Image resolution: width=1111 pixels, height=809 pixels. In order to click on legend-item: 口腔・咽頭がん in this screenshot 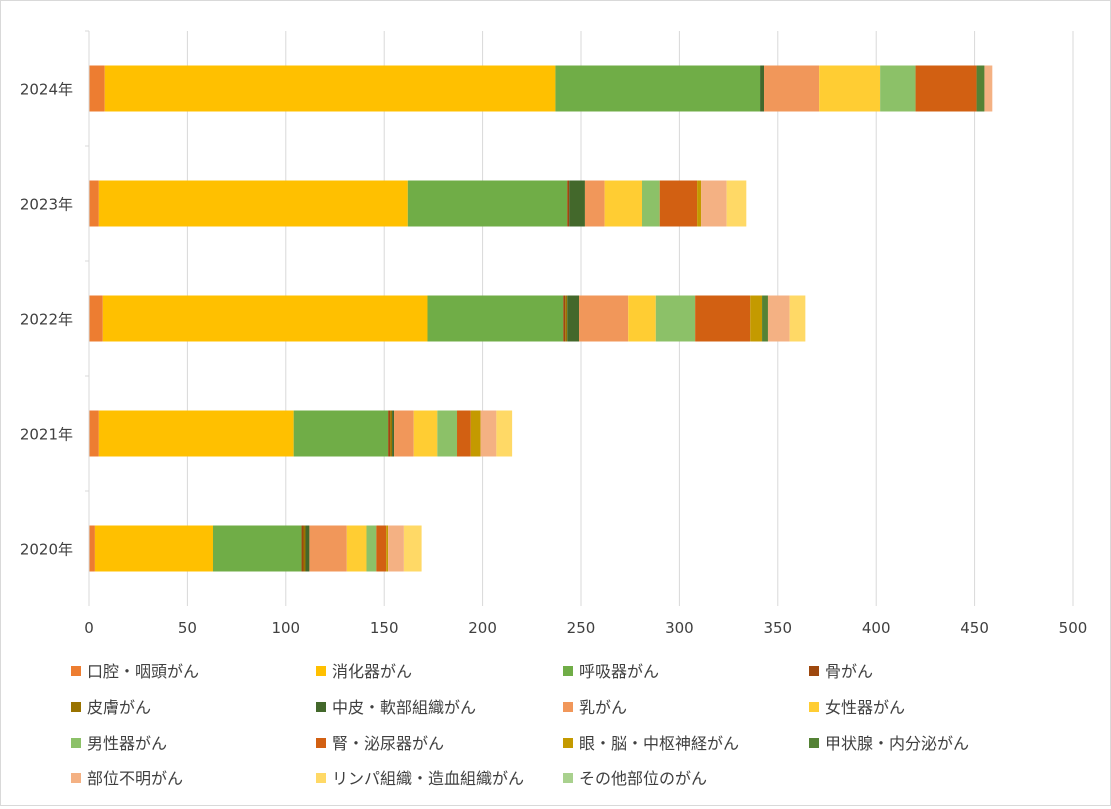, I will do `click(135, 671)`.